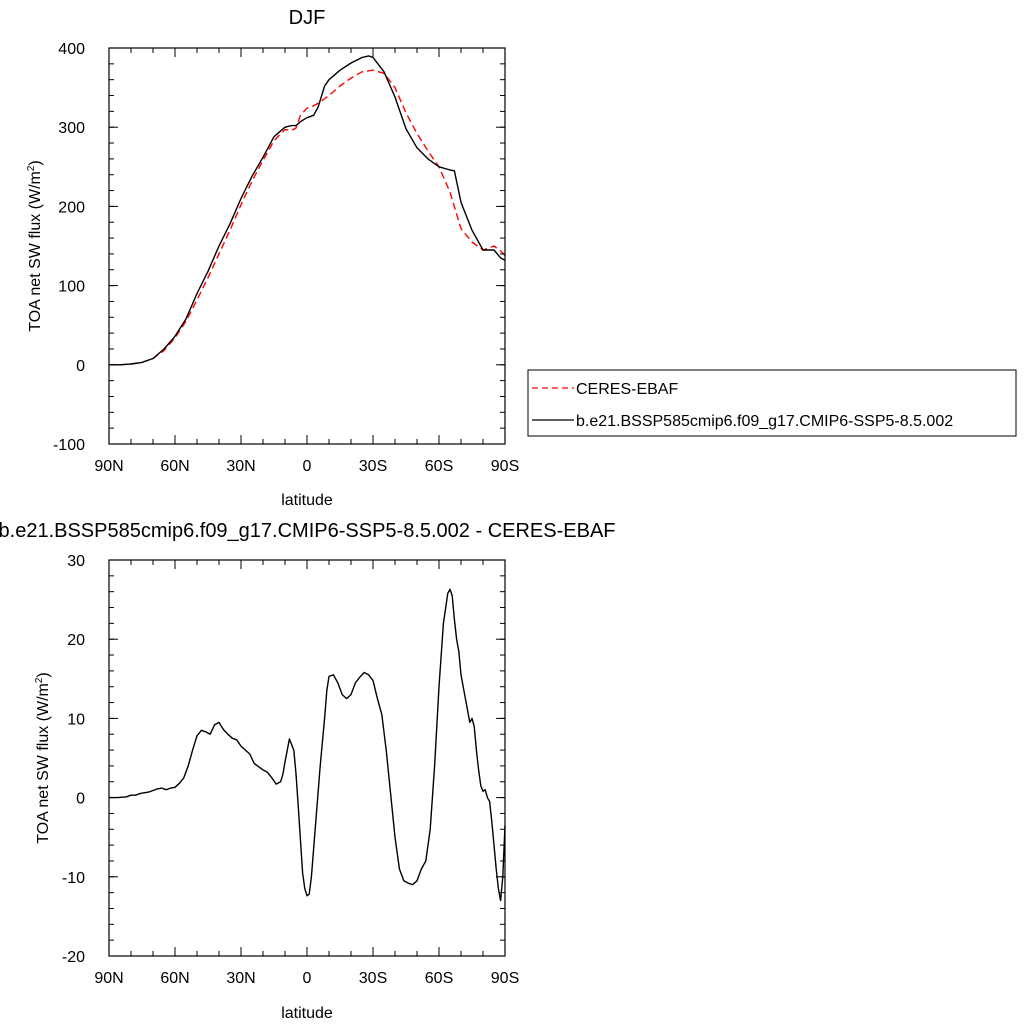  I want to click on bottom-x-tick-label: 60N, so click(174, 978).